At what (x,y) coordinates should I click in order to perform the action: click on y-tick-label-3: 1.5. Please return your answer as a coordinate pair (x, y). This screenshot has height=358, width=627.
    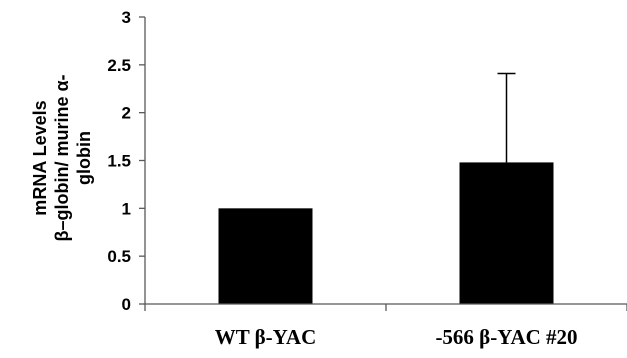
    Looking at the image, I should click on (119, 161).